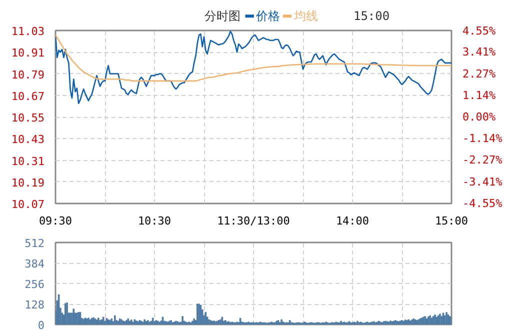 The image size is (505, 330). Describe the element at coordinates (28, 183) in the screenshot. I see `y-tick-label: 10.19` at that location.